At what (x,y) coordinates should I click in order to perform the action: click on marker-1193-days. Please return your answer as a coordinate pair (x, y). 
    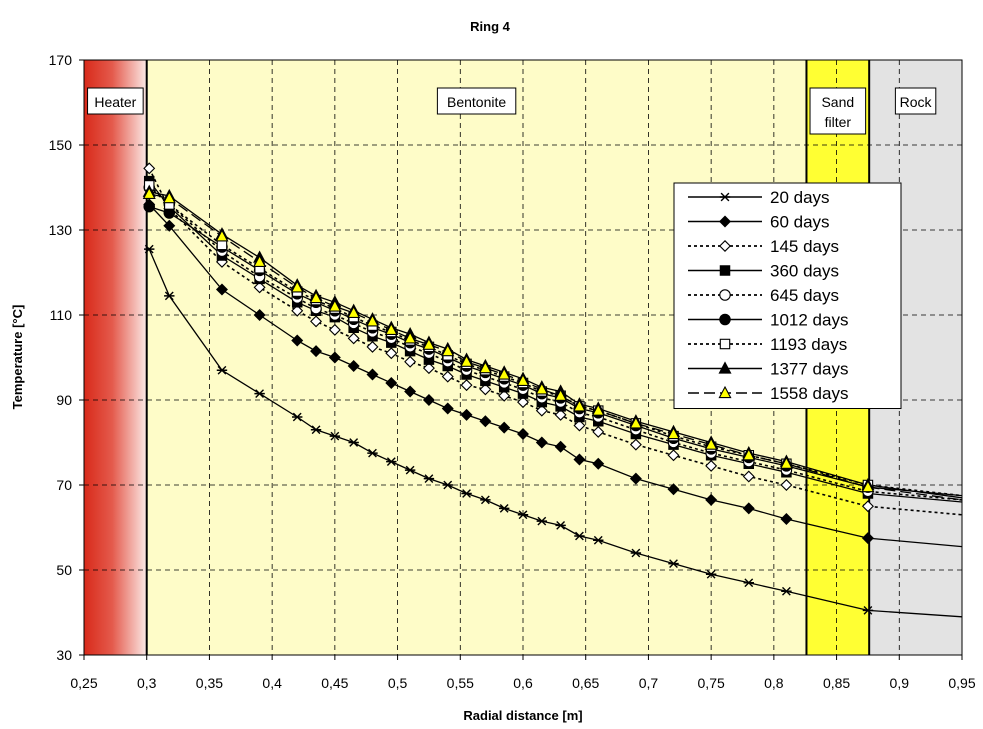
    Looking at the image, I should click on (221, 244).